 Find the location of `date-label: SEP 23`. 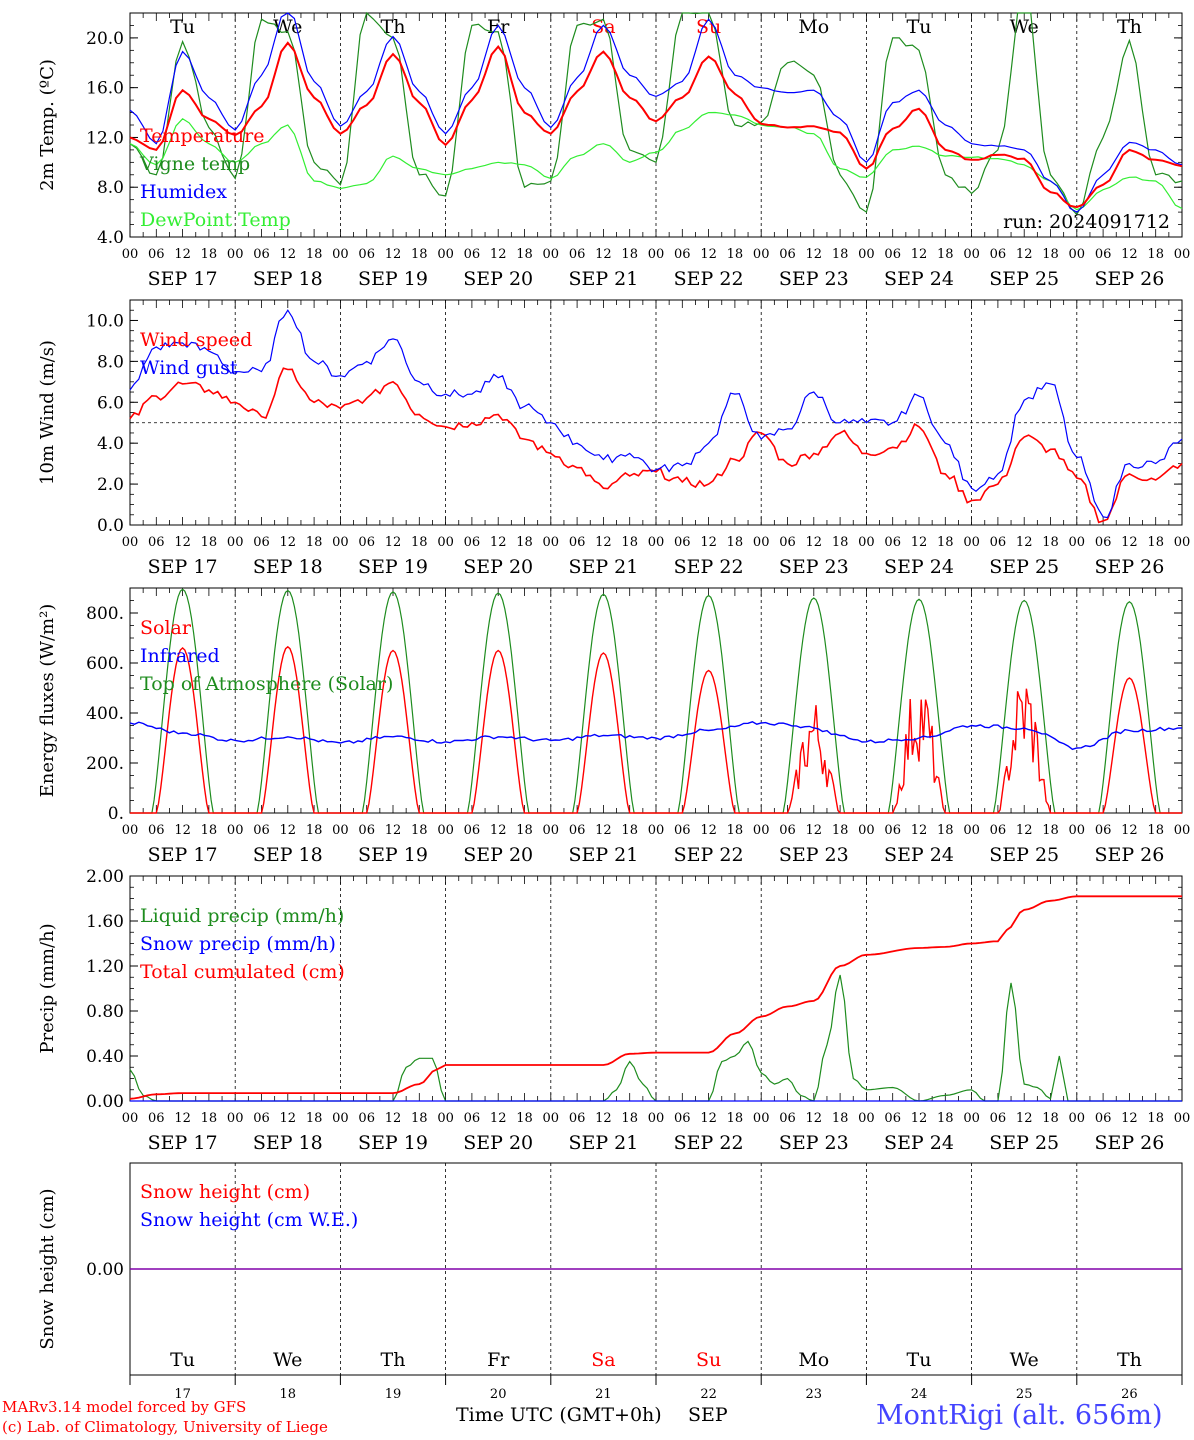

date-label: SEP 23 is located at coordinates (814, 279).